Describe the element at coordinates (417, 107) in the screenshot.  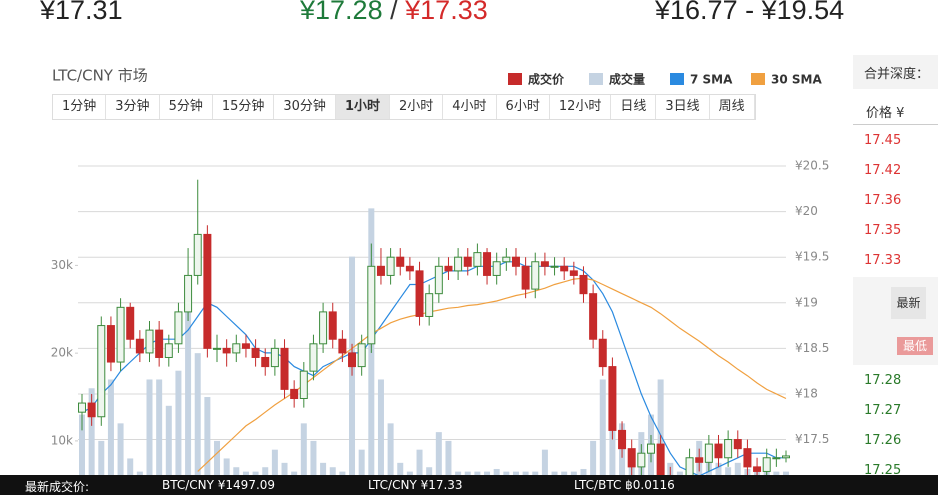
I see `period-tab: 2小时` at that location.